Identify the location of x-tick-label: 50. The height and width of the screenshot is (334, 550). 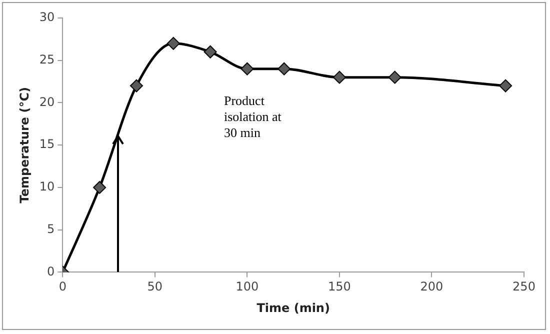
(155, 287).